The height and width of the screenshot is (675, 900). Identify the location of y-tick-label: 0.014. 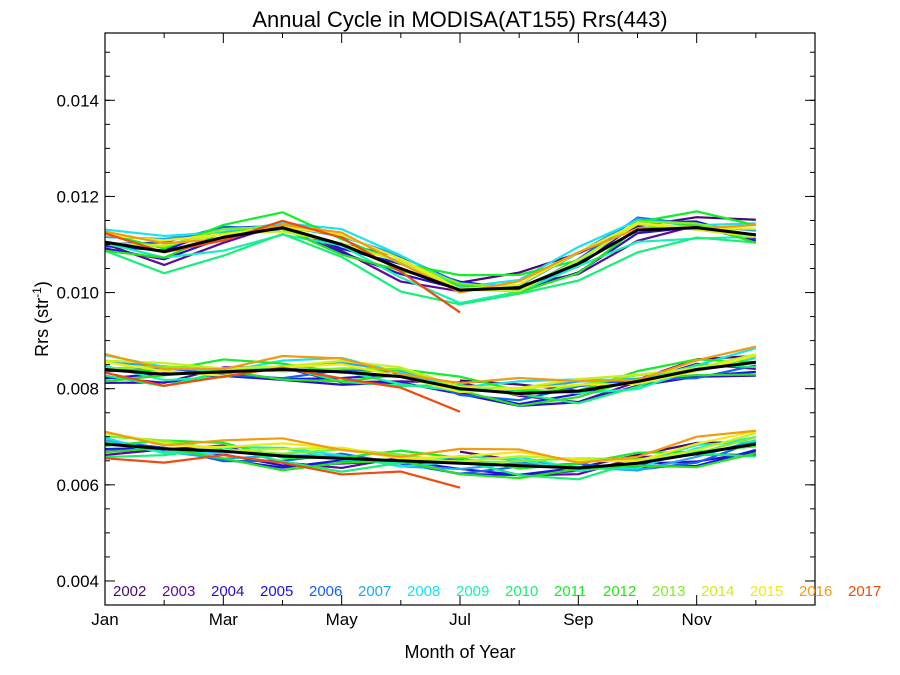
(77, 100).